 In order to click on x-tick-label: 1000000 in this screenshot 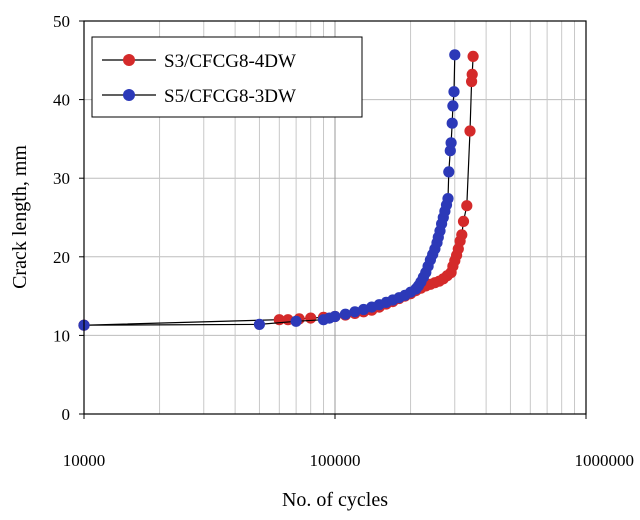, I will do `click(605, 460)`.